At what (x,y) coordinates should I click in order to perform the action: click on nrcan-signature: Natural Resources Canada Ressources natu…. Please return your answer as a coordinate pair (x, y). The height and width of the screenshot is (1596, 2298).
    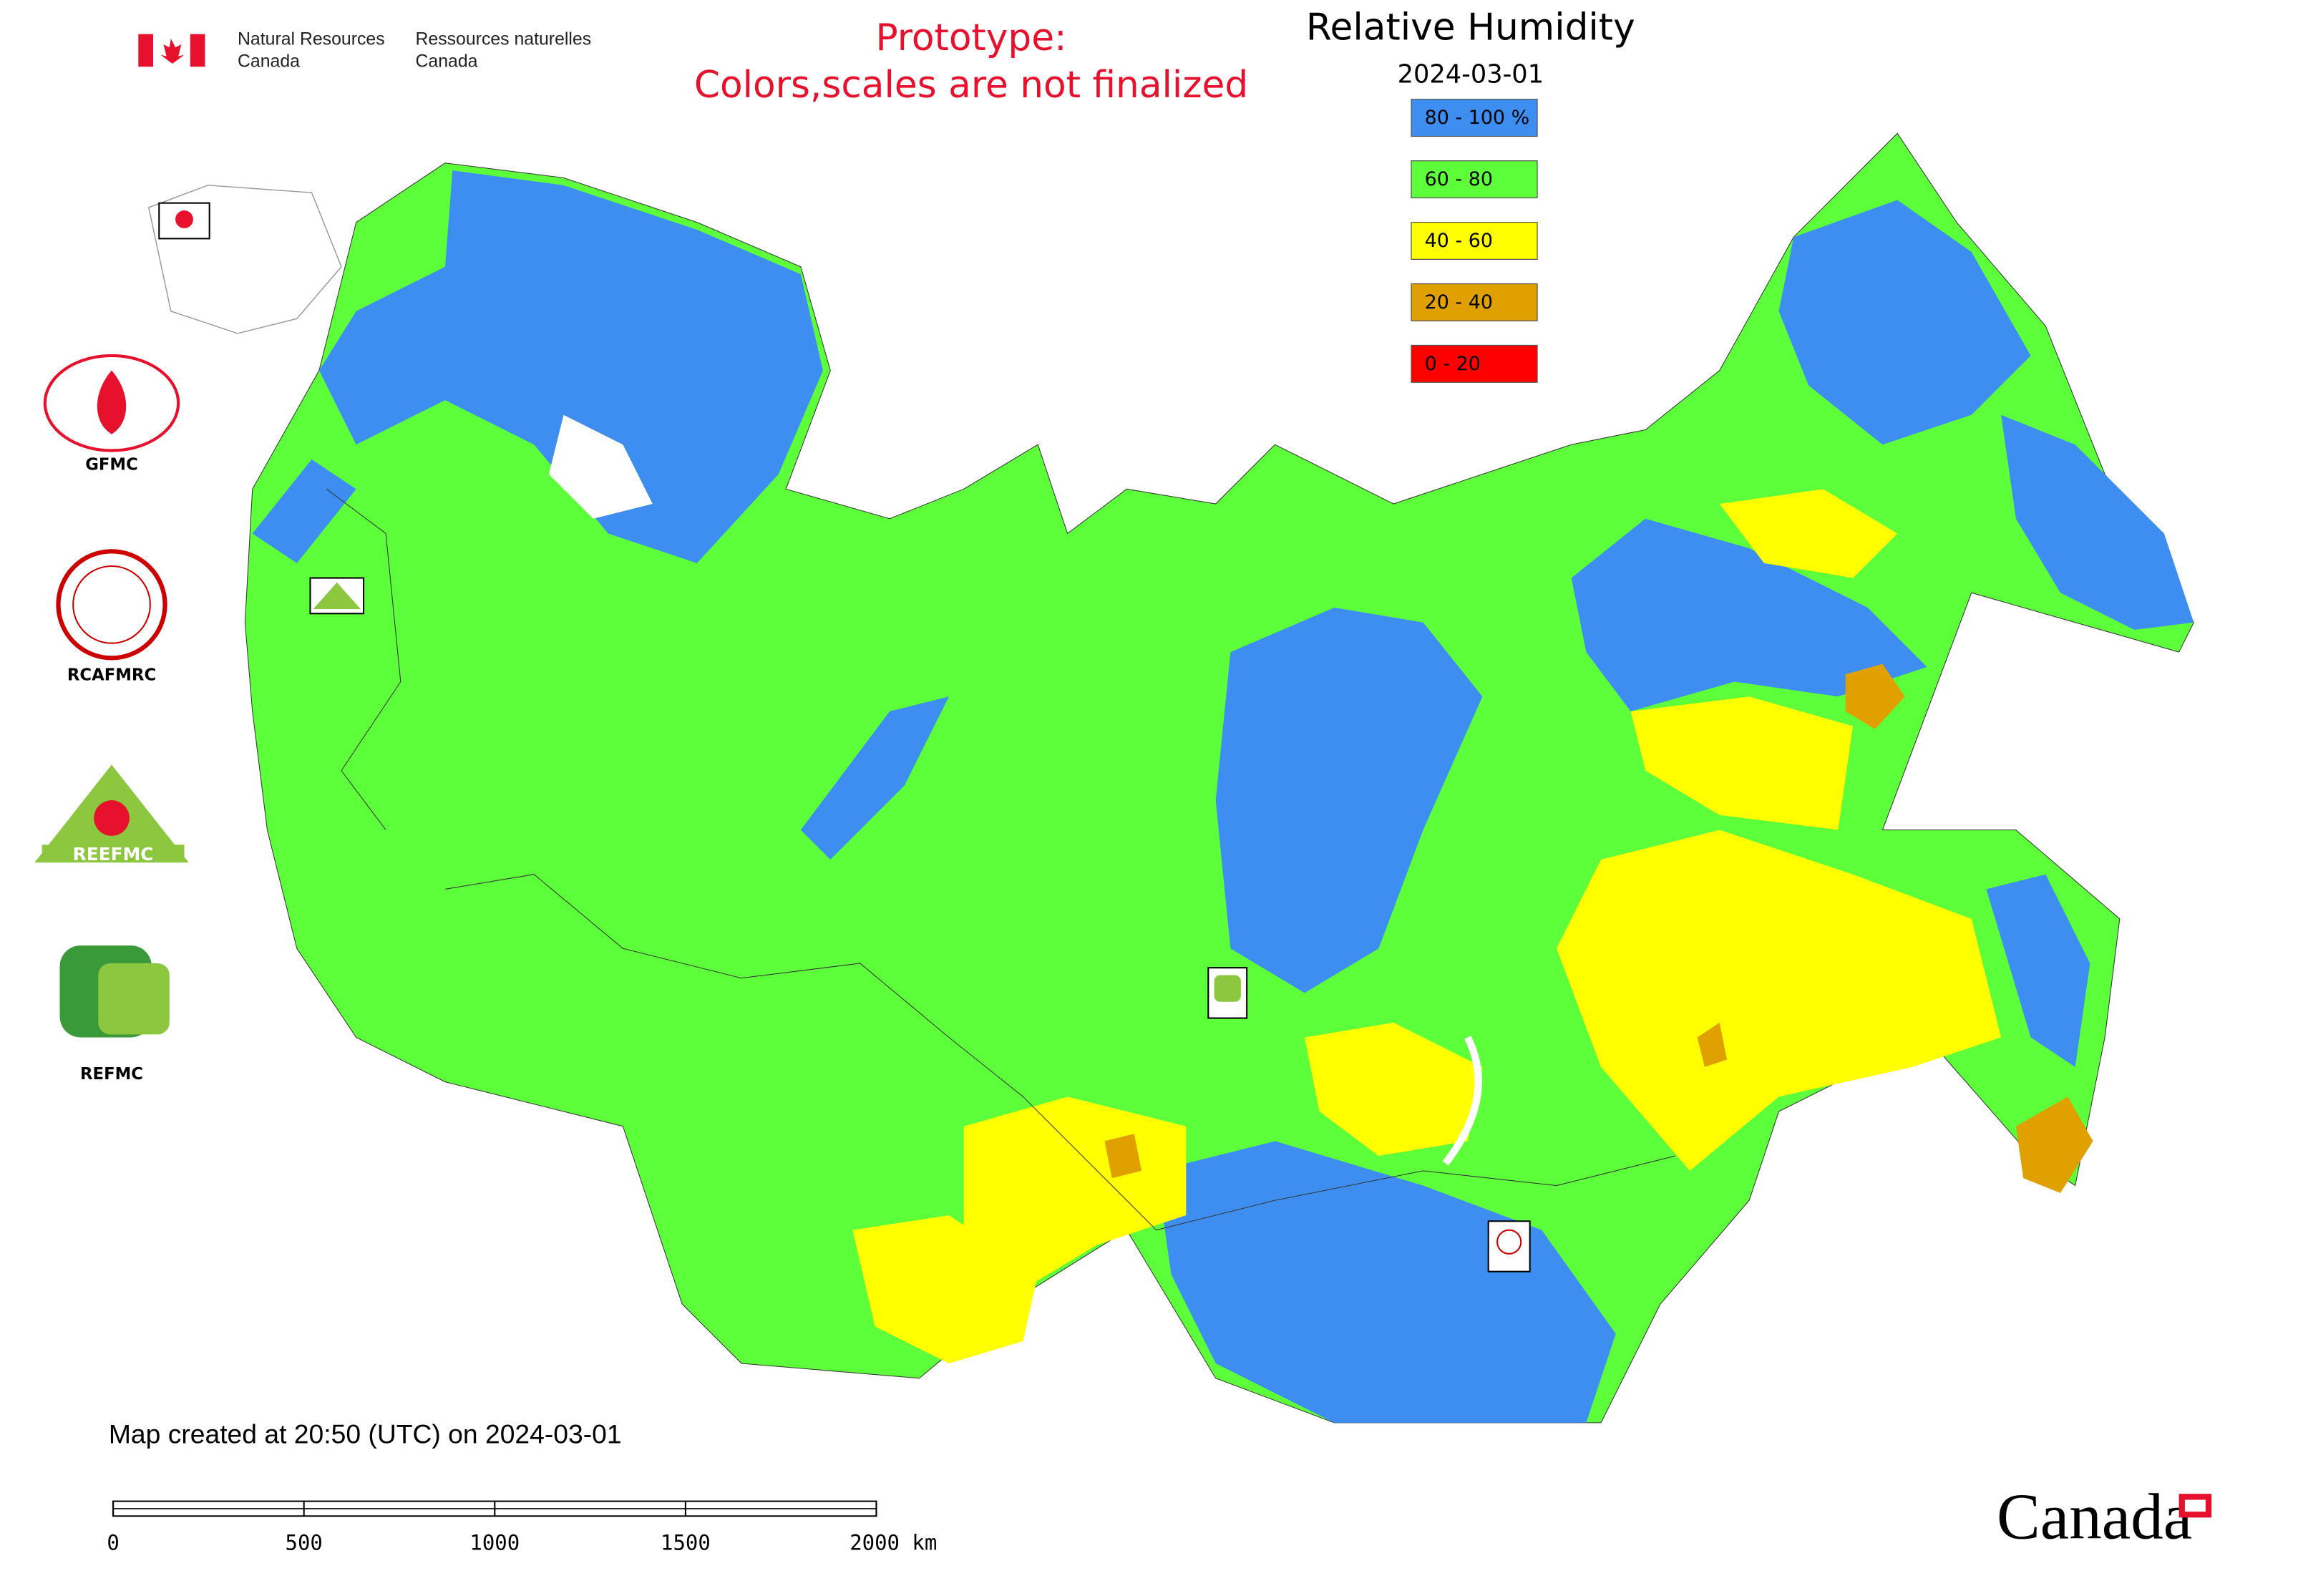
    Looking at the image, I should click on (365, 50).